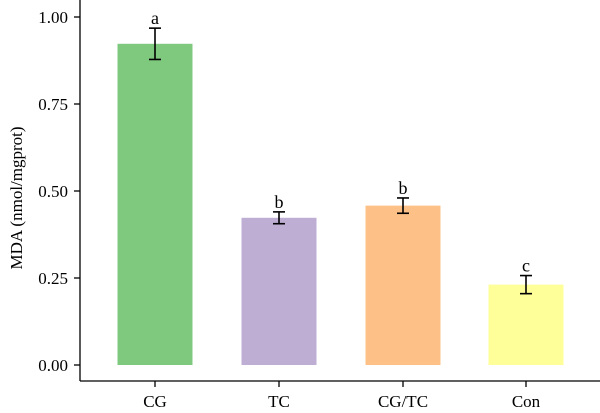  I want to click on significance-label: a, so click(155, 18).